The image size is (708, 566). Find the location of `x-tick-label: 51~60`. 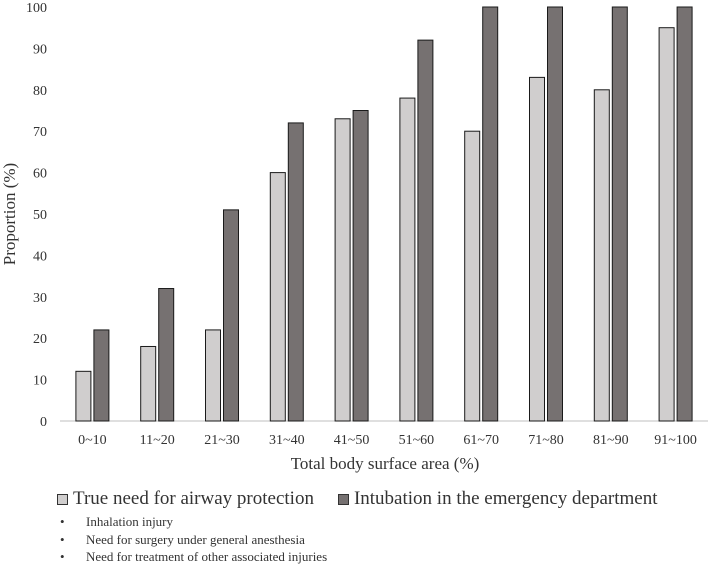

x-tick-label: 51~60 is located at coordinates (417, 440).